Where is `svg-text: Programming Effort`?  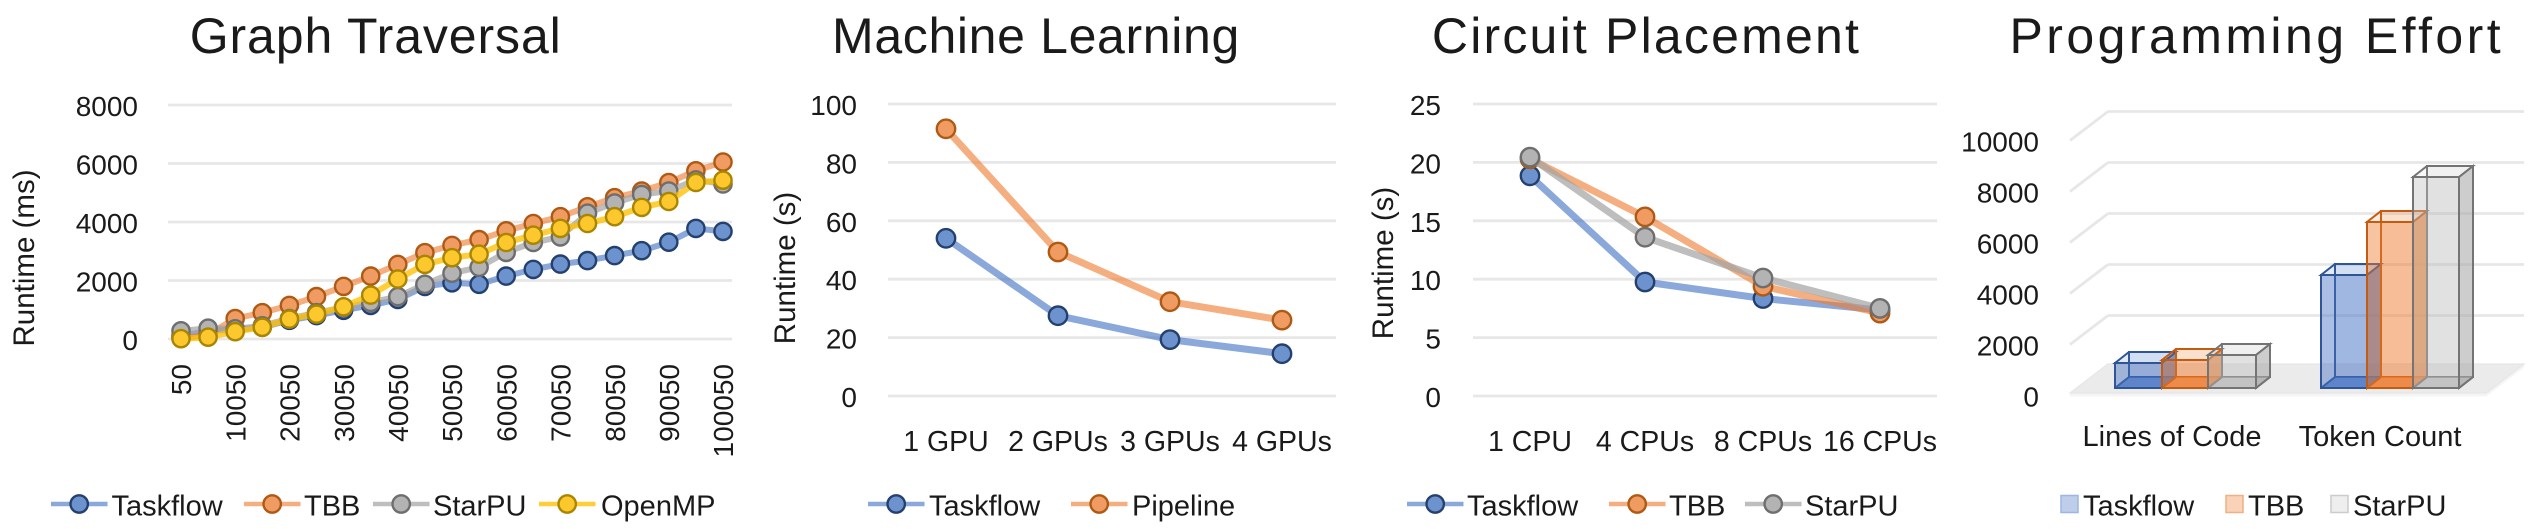 svg-text: Programming Effort is located at coordinates (2256, 36).